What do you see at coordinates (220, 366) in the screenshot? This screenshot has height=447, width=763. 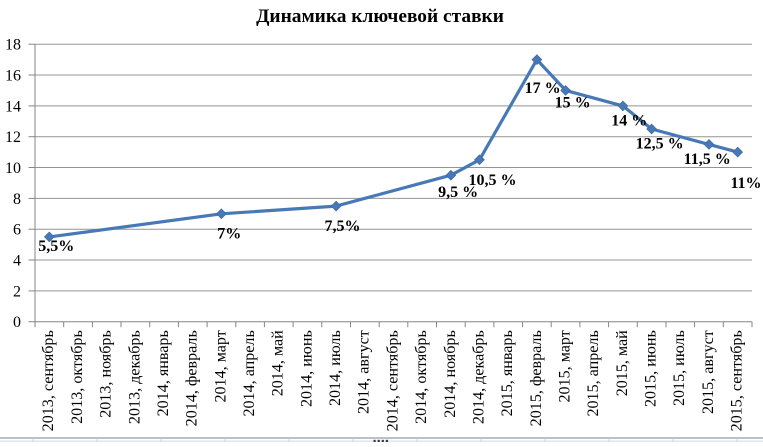 I see `svg-text: 2014, март` at bounding box center [220, 366].